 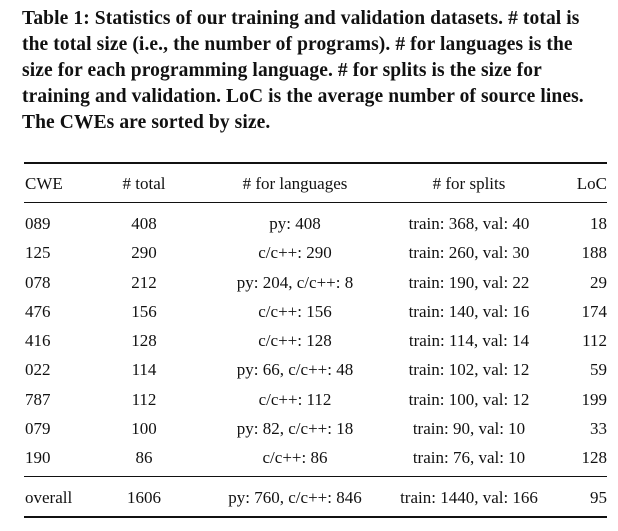 I want to click on cell-total: 112, so click(x=144, y=399).